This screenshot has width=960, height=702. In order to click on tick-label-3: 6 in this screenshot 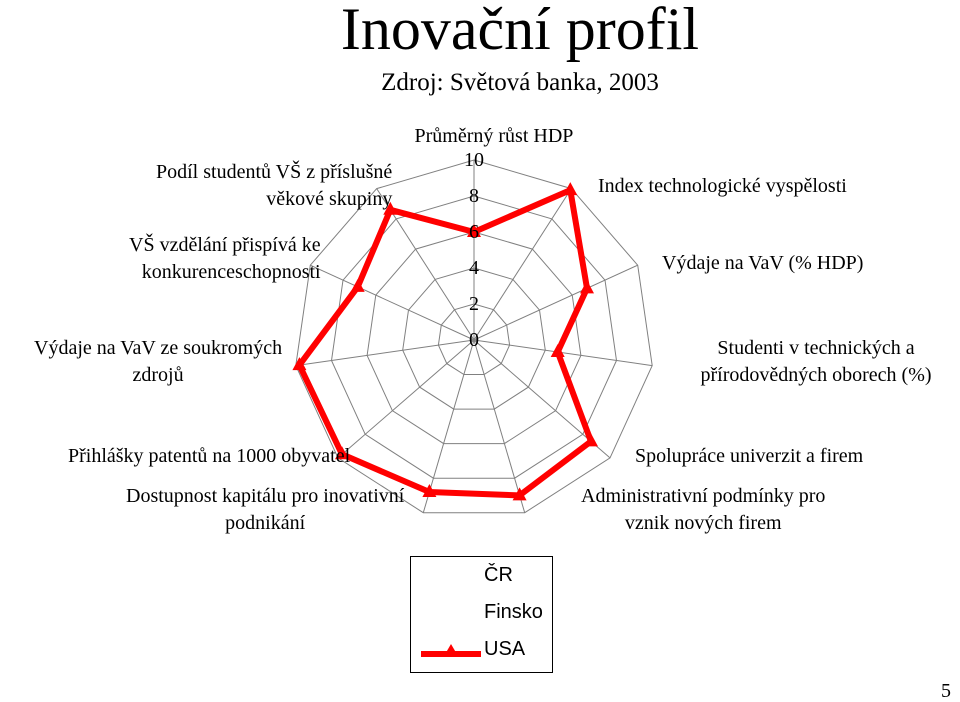, I will do `click(474, 232)`.